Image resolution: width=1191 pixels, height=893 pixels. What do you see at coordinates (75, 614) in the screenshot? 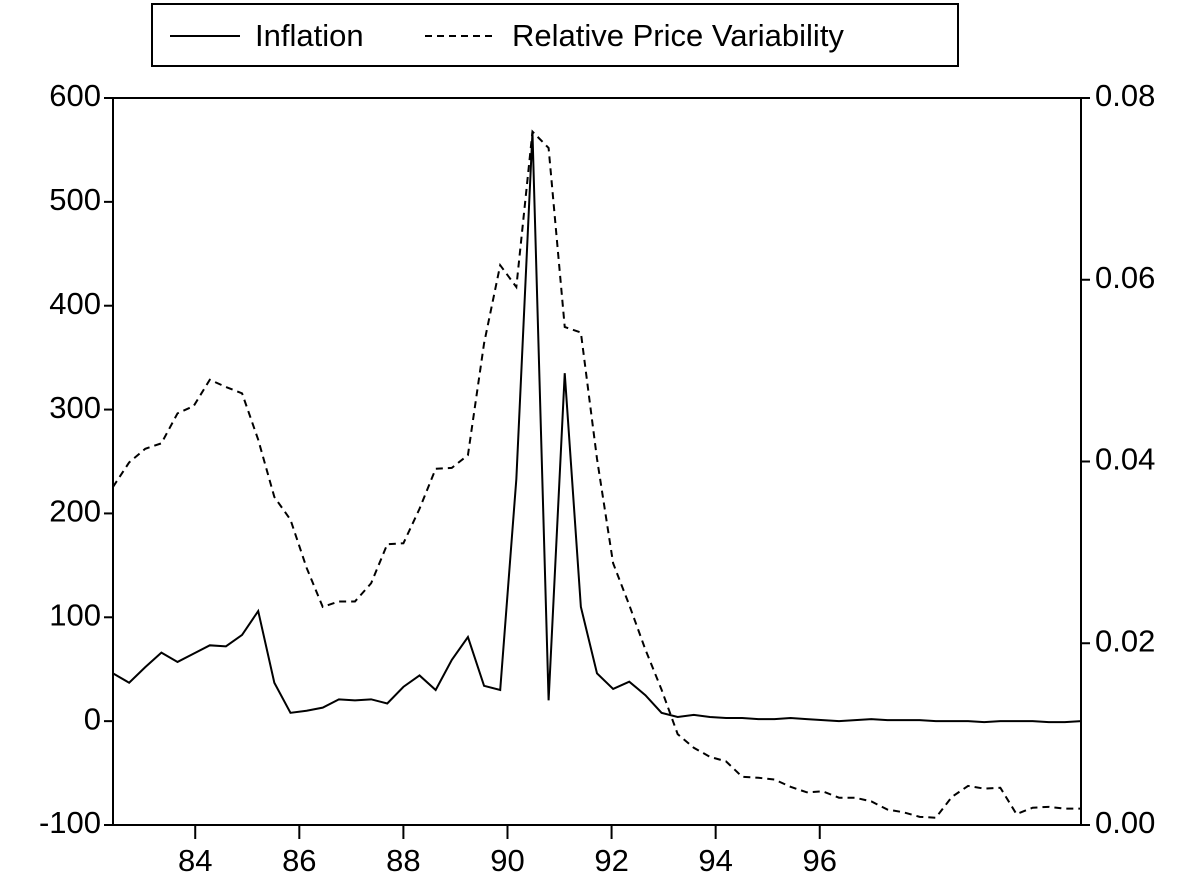
I see `y-tick-label: 100` at bounding box center [75, 614].